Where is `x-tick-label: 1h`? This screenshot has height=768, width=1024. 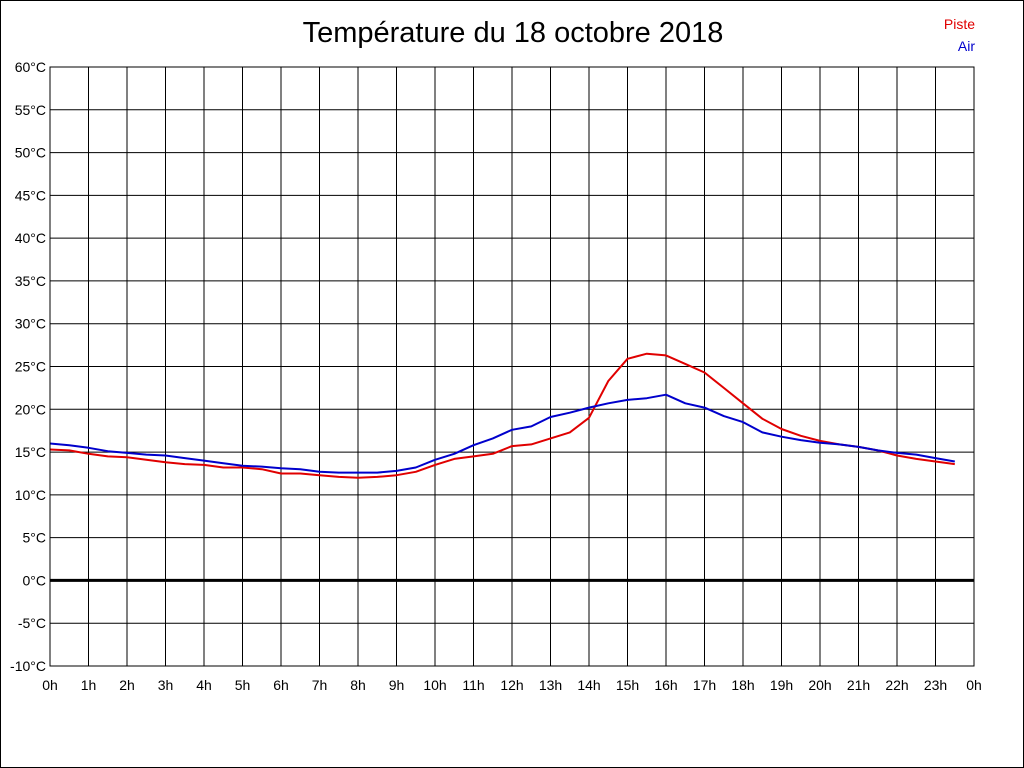
x-tick-label: 1h is located at coordinates (89, 685).